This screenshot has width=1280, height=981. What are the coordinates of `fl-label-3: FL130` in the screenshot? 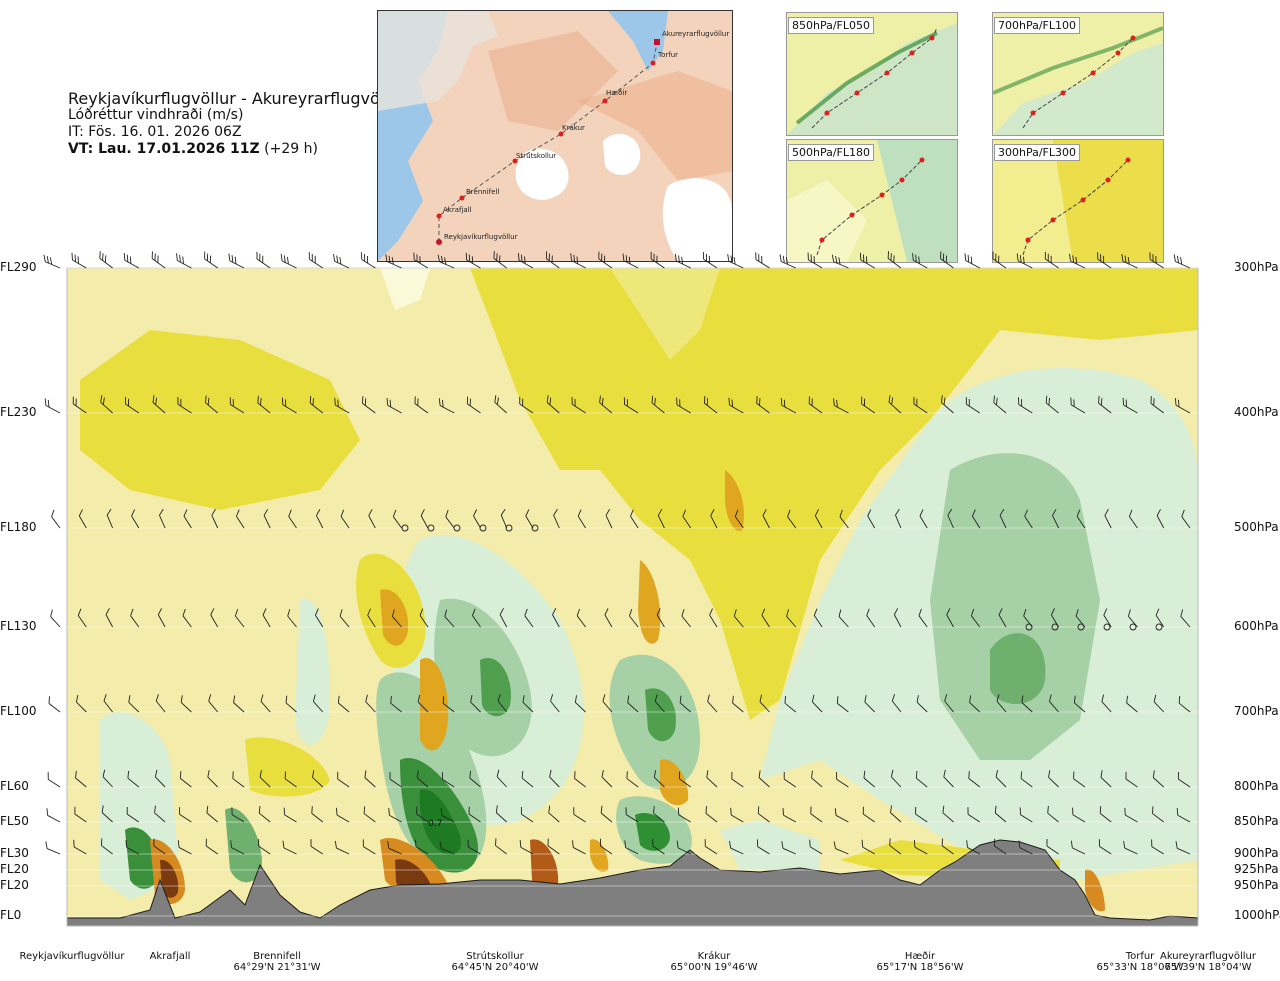 It's located at (18, 626).